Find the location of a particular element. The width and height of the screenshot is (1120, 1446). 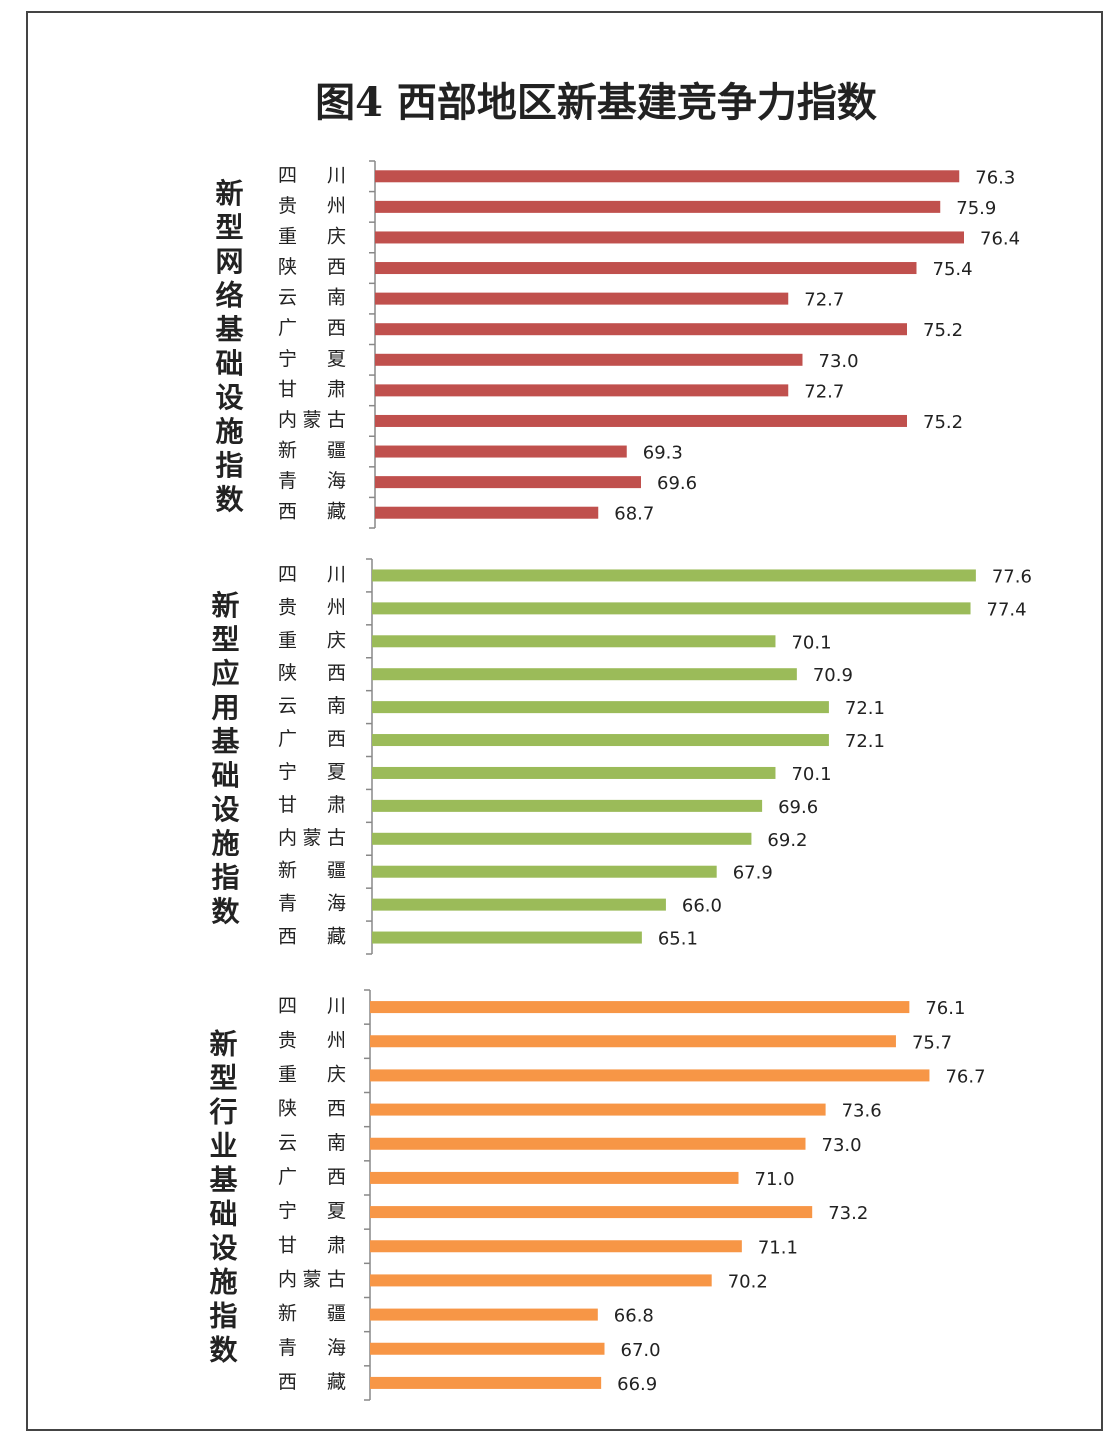

value-label: 76.1 is located at coordinates (945, 1008).